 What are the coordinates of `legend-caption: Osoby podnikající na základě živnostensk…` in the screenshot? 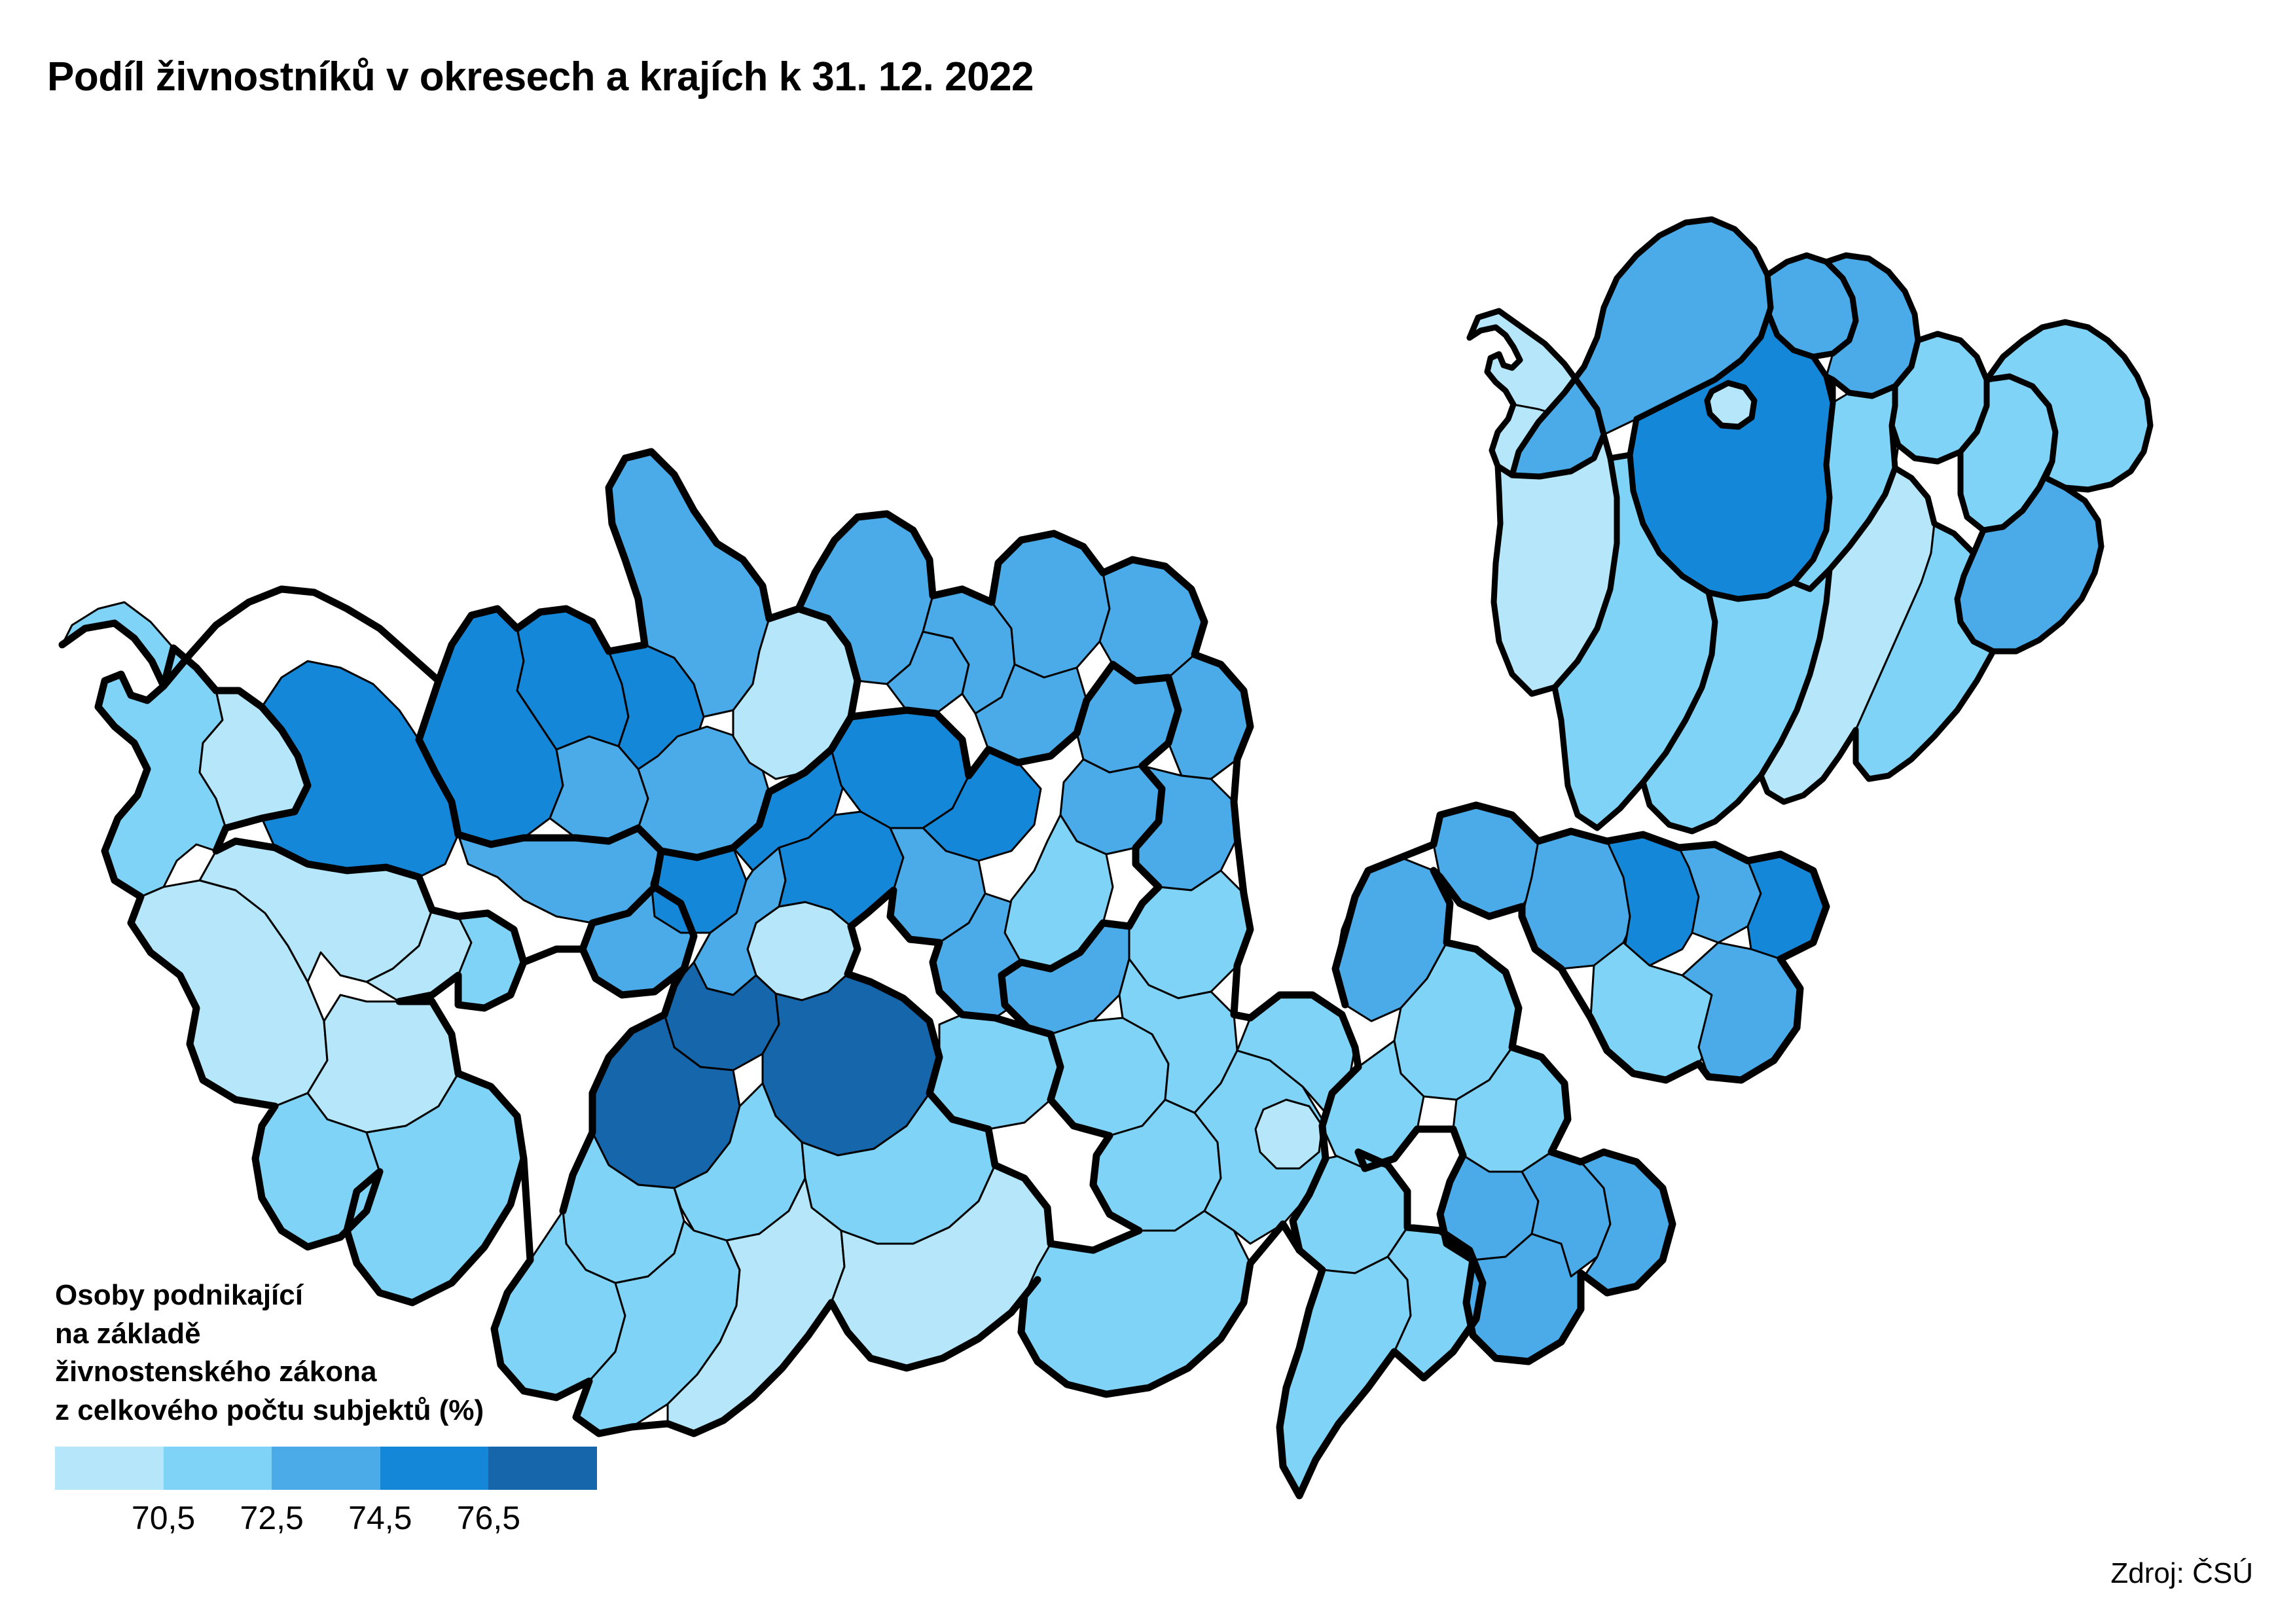 It's located at (343, 1353).